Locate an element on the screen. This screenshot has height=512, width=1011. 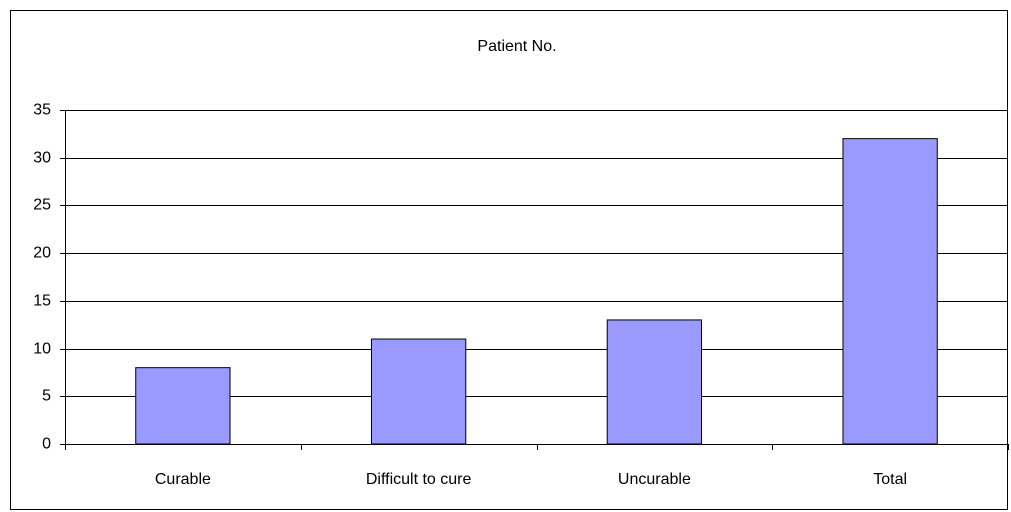
y-tick-label: 35 is located at coordinates (42, 110).